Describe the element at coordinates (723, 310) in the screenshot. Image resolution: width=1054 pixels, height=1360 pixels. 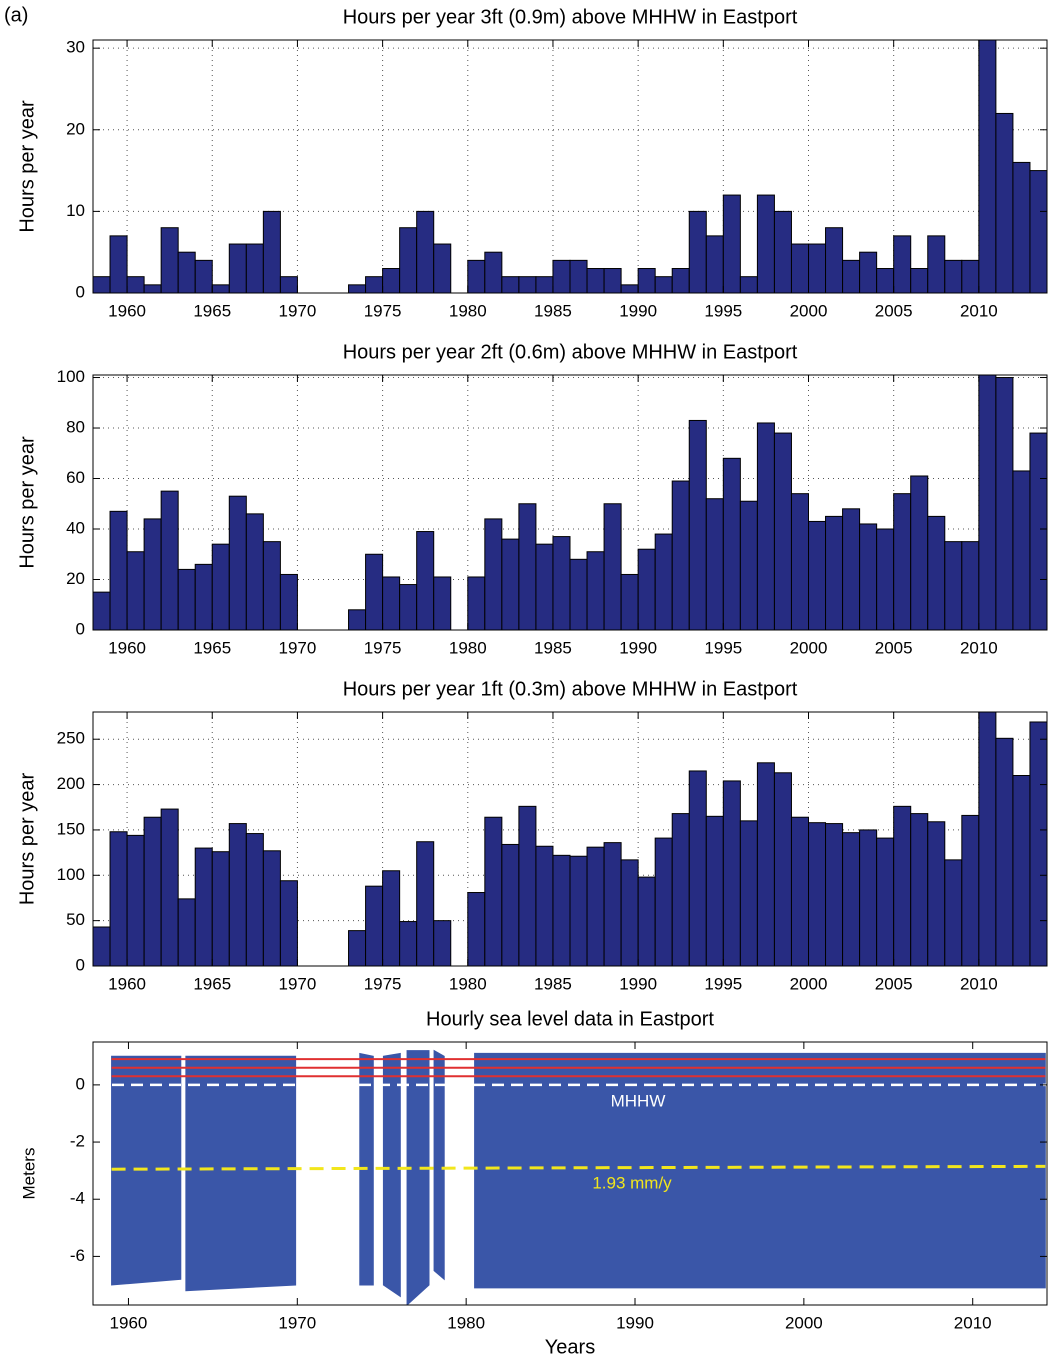
I see `x-tick-label: 1995` at that location.